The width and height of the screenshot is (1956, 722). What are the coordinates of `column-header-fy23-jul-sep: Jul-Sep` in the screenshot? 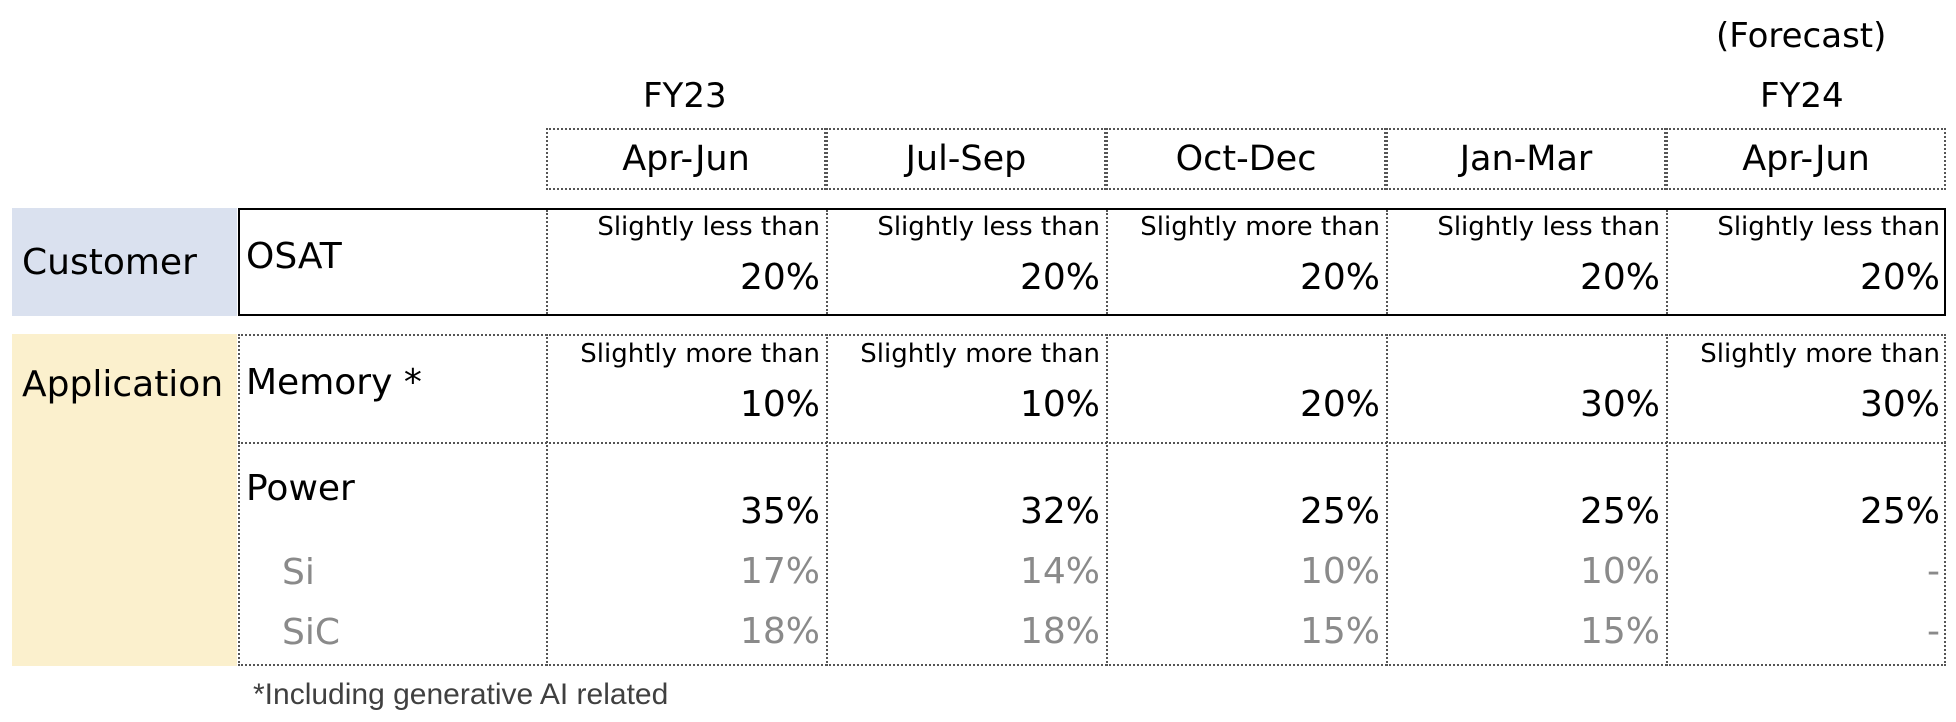 It's located at (966, 159).